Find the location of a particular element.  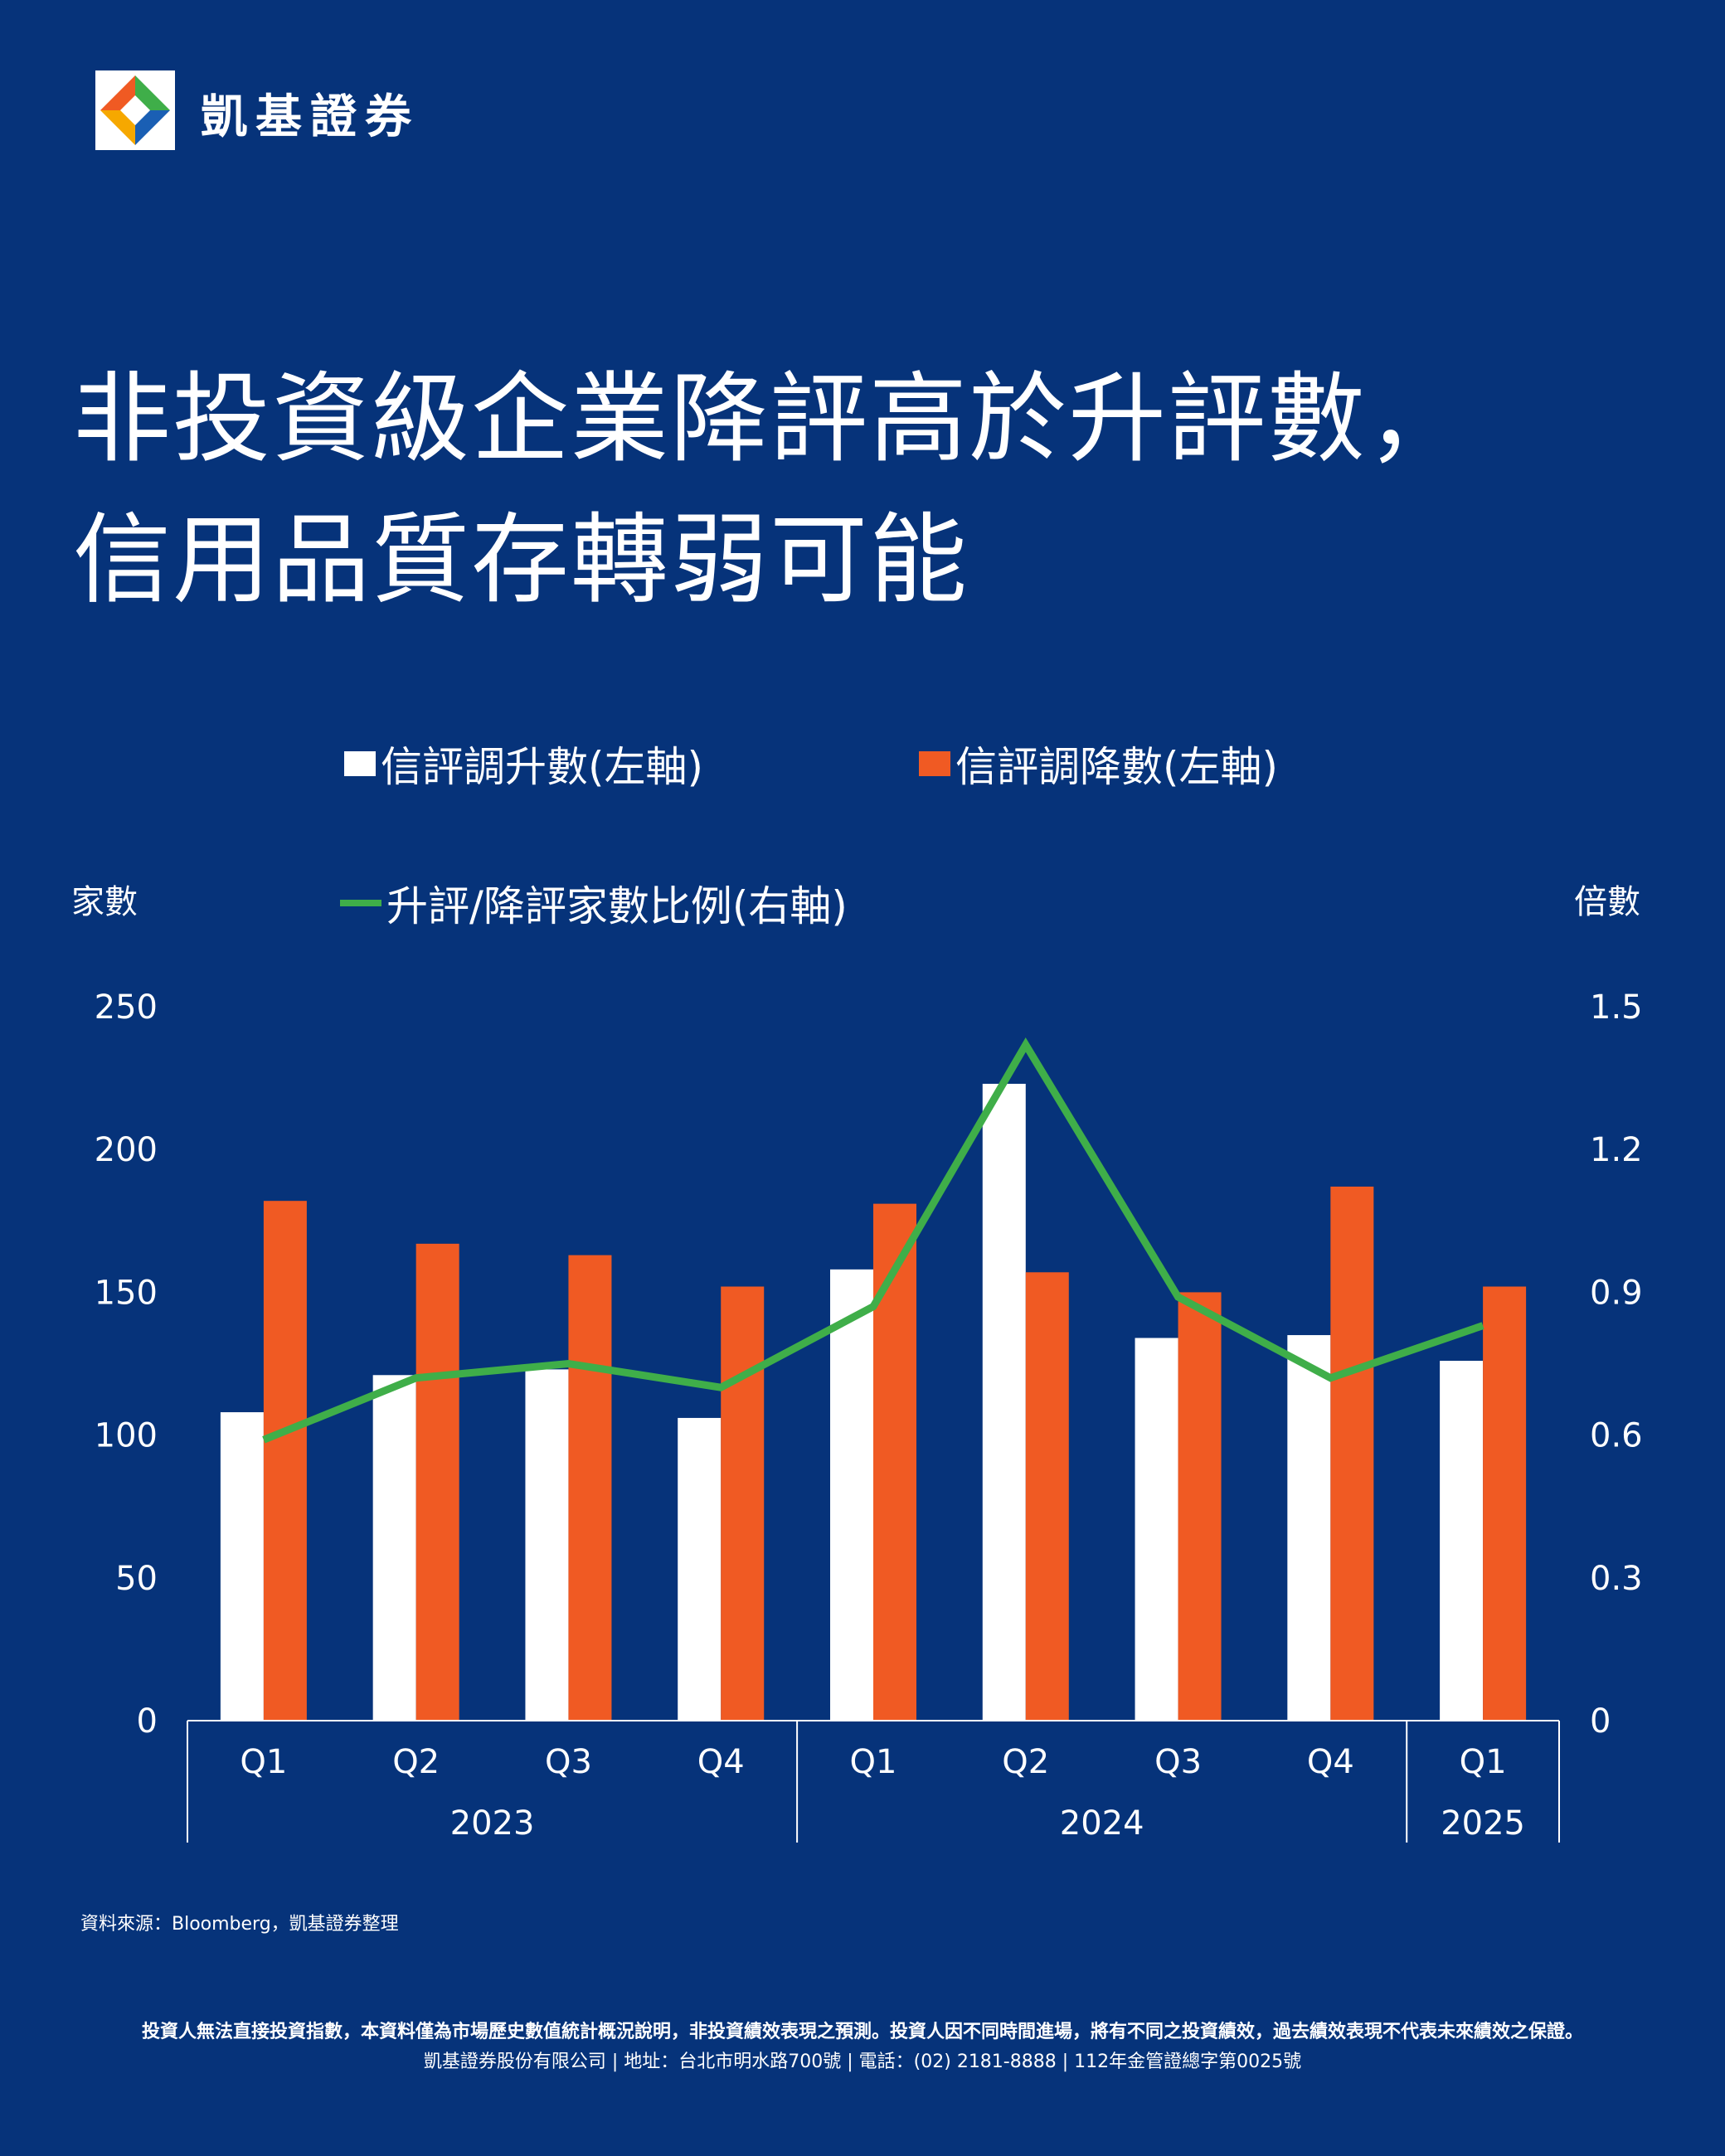

year-group-label: 2025 is located at coordinates (1483, 1823).